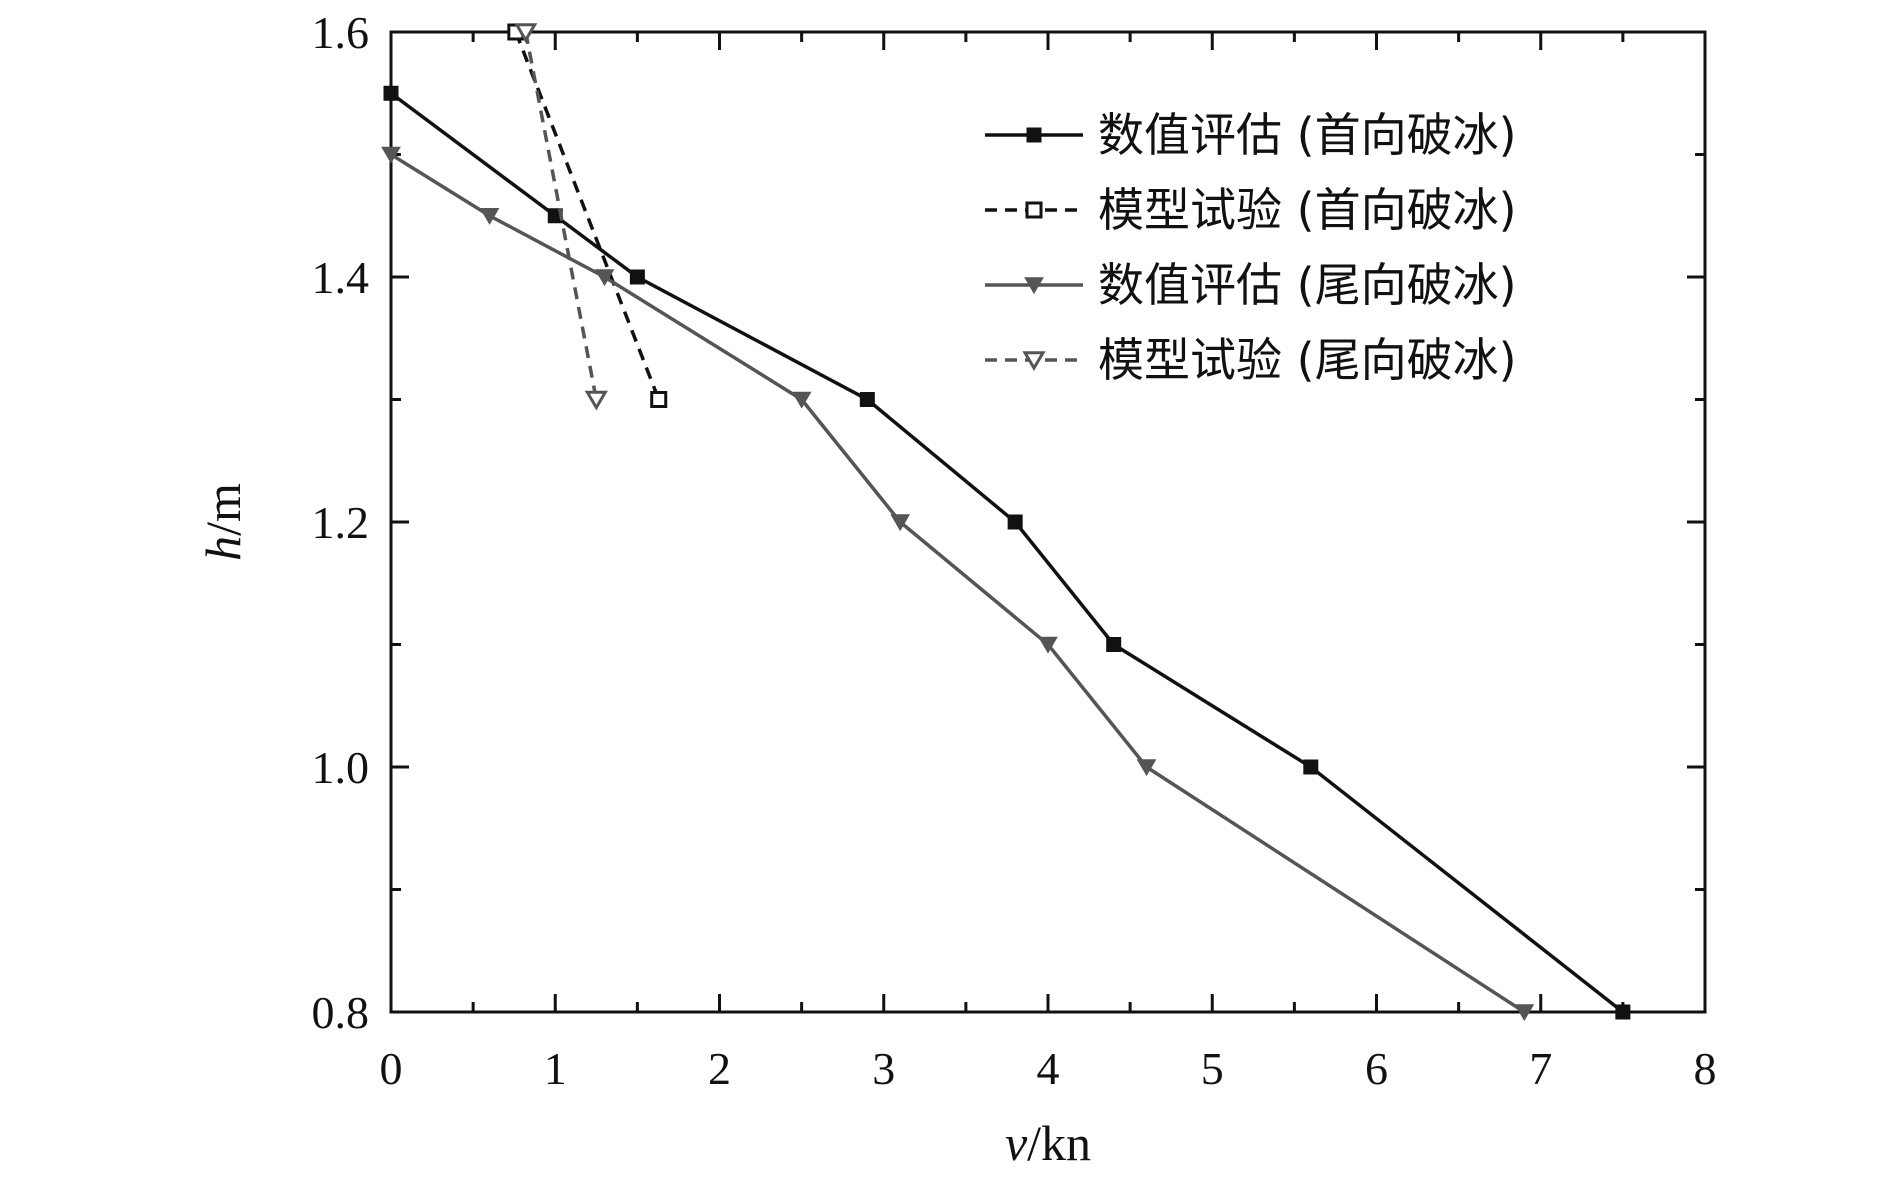  Describe the element at coordinates (391, 1068) in the screenshot. I see `x-tick-label: 0` at that location.